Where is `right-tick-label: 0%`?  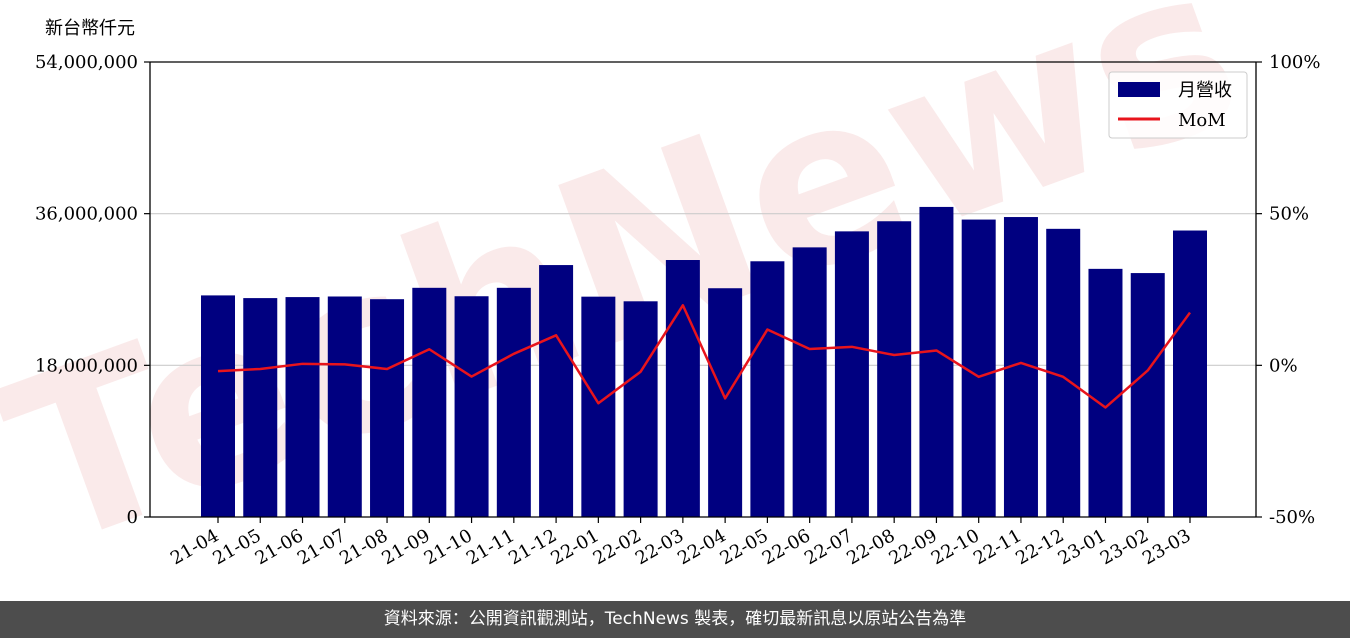 right-tick-label: 0% is located at coordinates (1283, 365).